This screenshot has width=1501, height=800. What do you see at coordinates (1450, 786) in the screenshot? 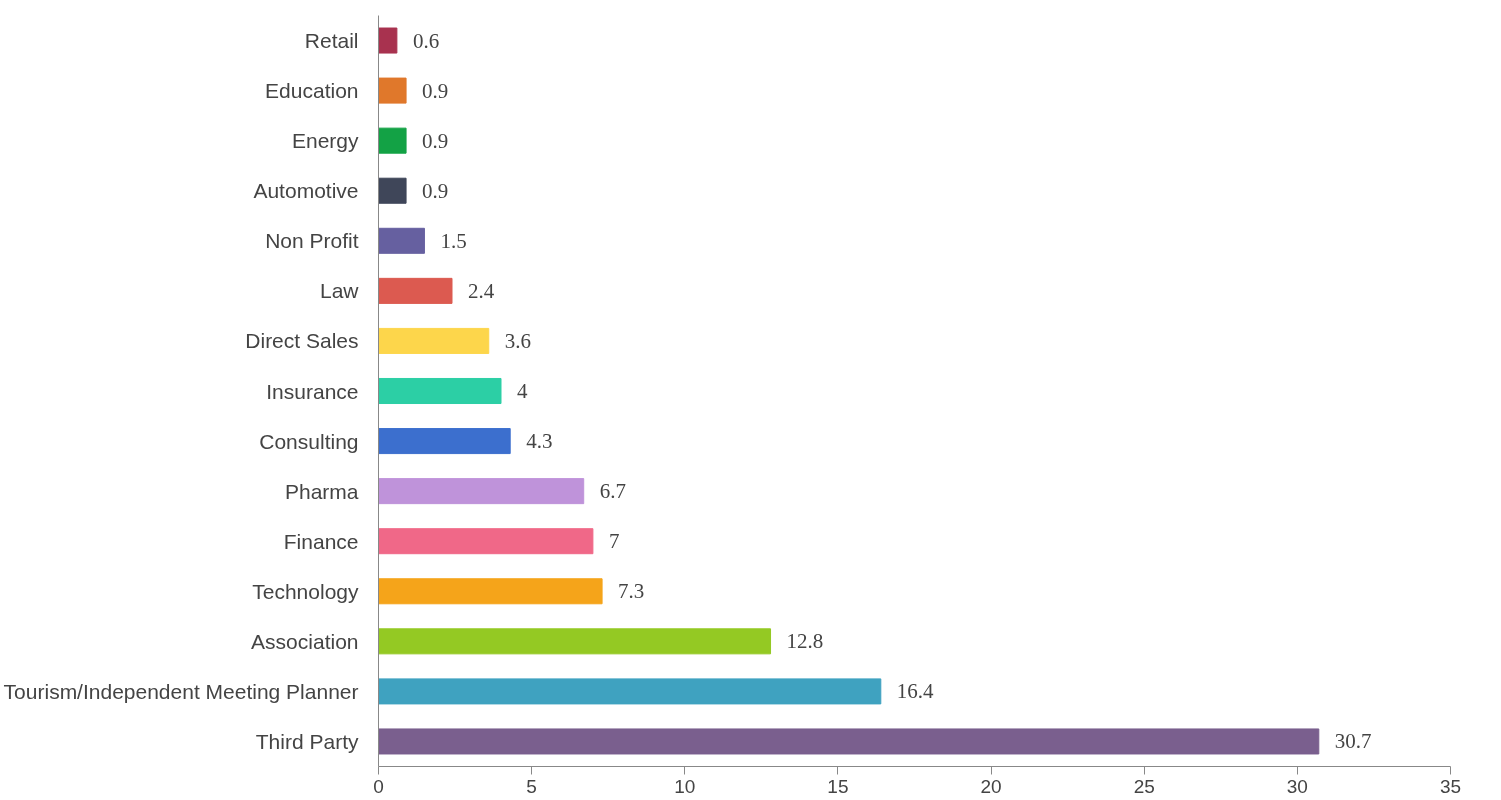
I see `x-tick-label: 35` at bounding box center [1450, 786].